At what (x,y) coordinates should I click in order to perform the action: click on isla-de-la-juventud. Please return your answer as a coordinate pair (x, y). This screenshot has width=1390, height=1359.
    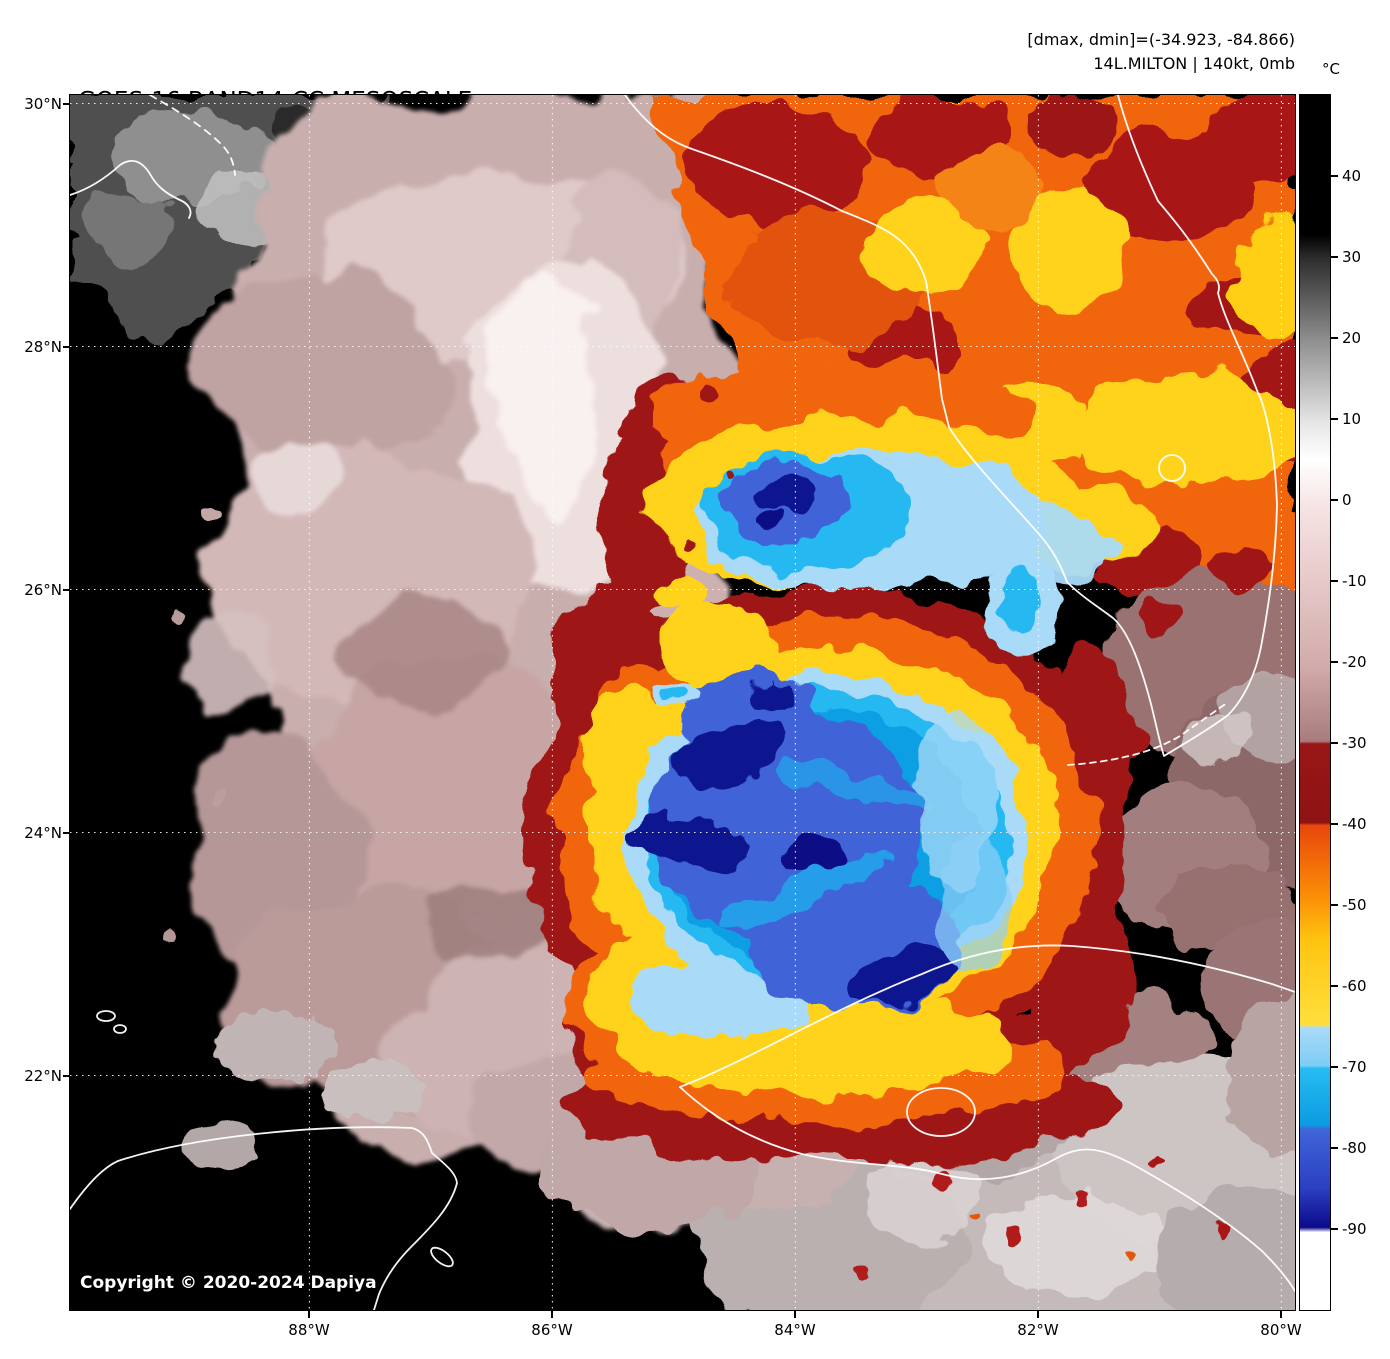
    Looking at the image, I should click on (941, 1112).